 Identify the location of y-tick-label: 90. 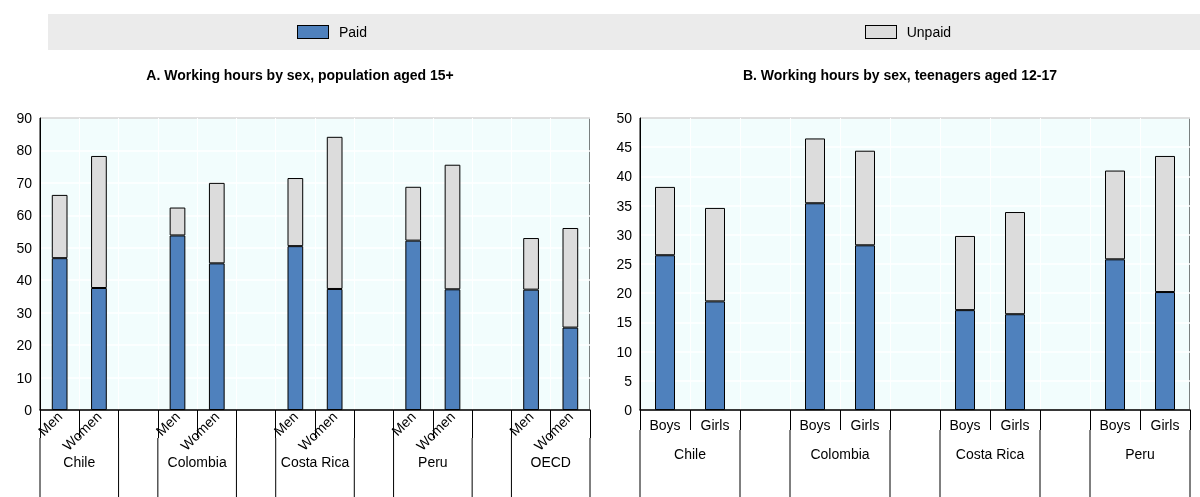
(24, 118).